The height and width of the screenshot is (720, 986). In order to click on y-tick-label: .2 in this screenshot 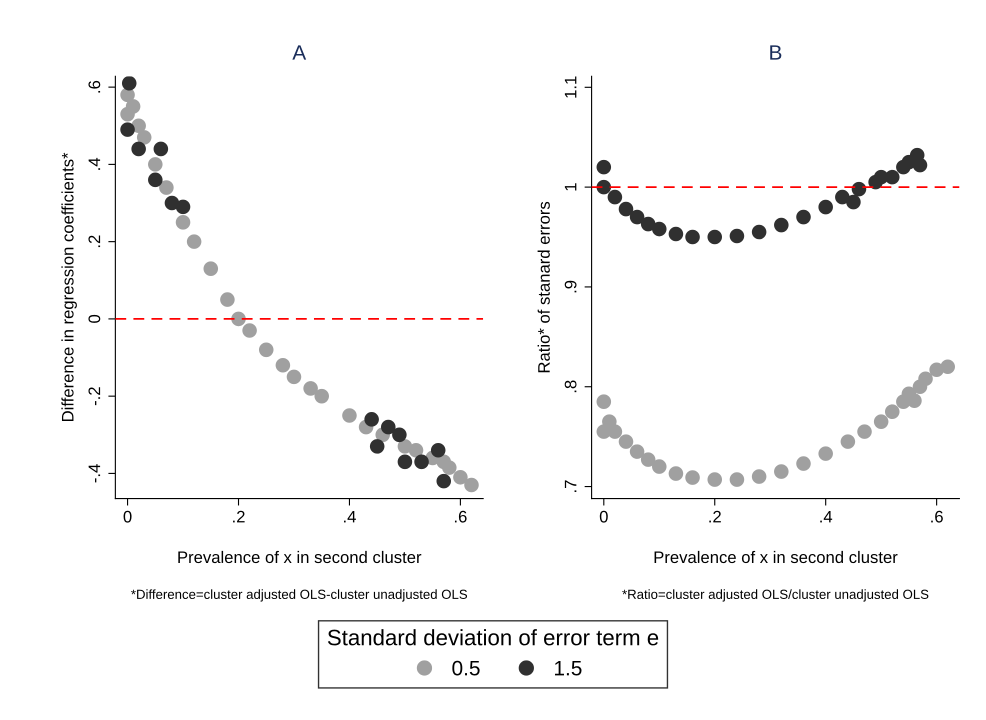, I will do `click(94, 242)`.